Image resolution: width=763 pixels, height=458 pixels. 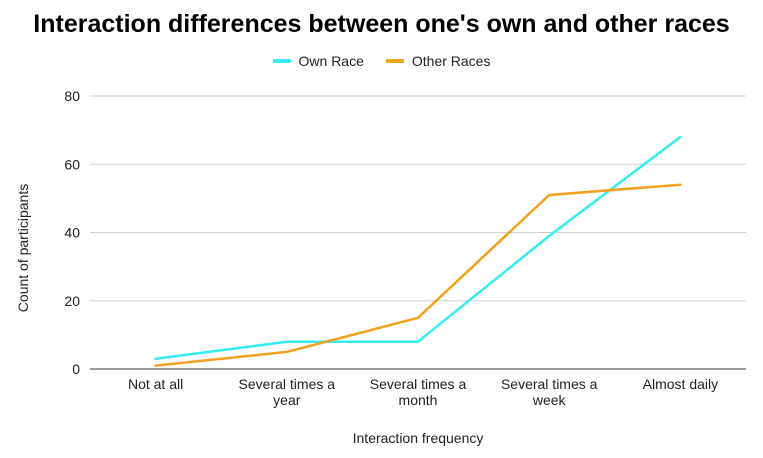 I want to click on x-tick-label-line: week, so click(x=549, y=400).